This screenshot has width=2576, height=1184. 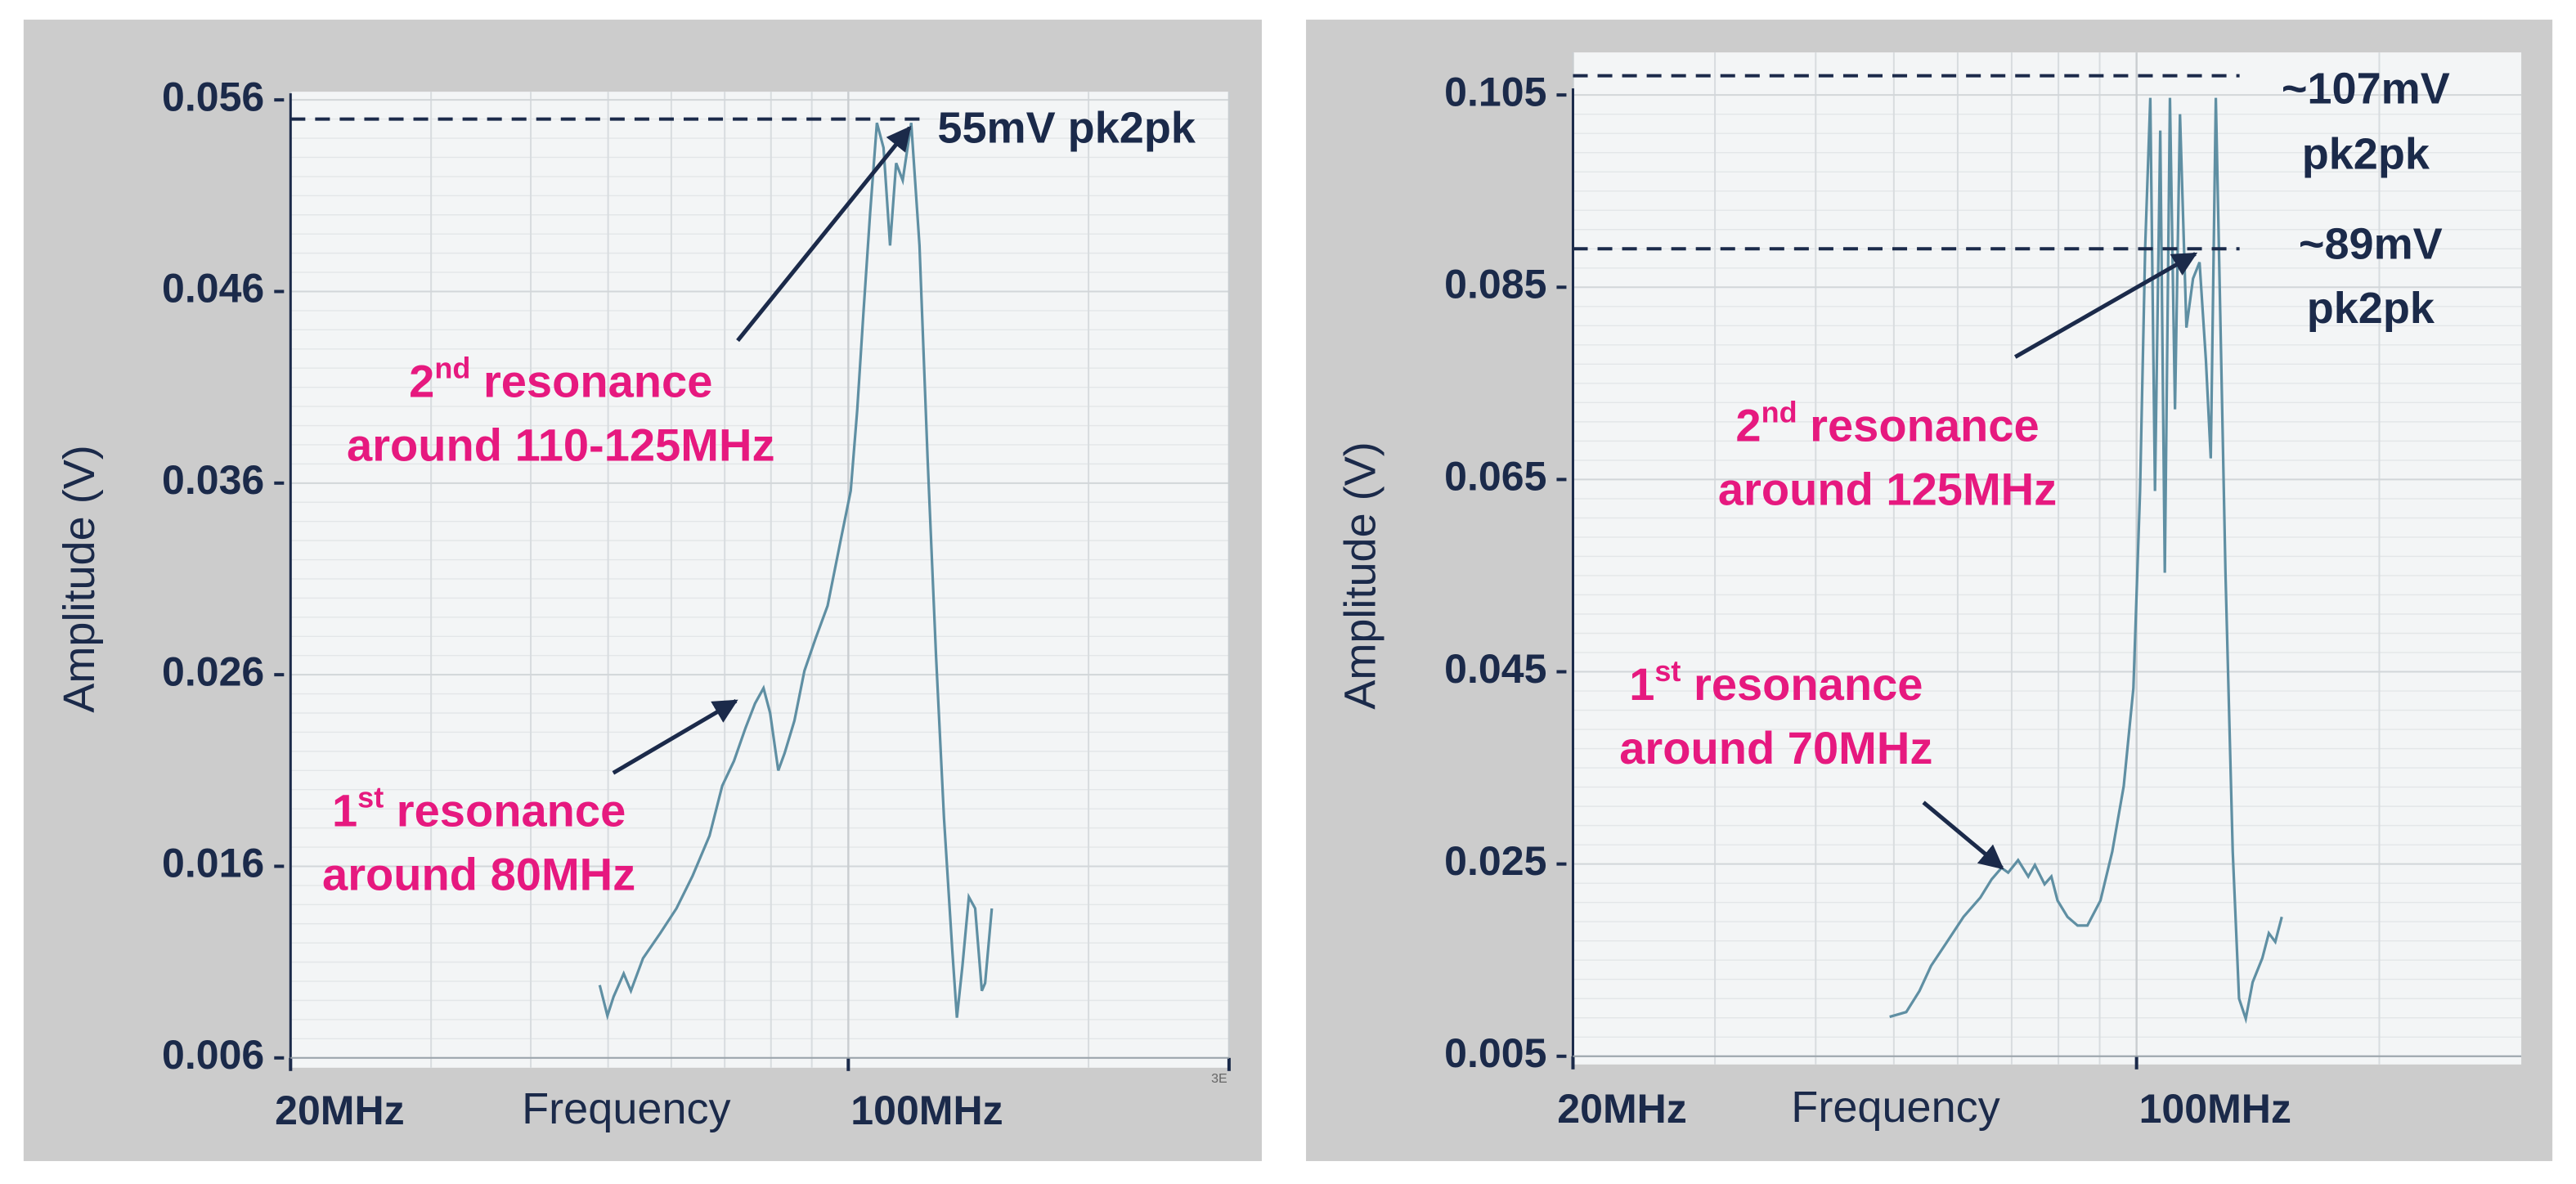 I want to click on y-tick-label: 0.045, so click(x=1495, y=669).